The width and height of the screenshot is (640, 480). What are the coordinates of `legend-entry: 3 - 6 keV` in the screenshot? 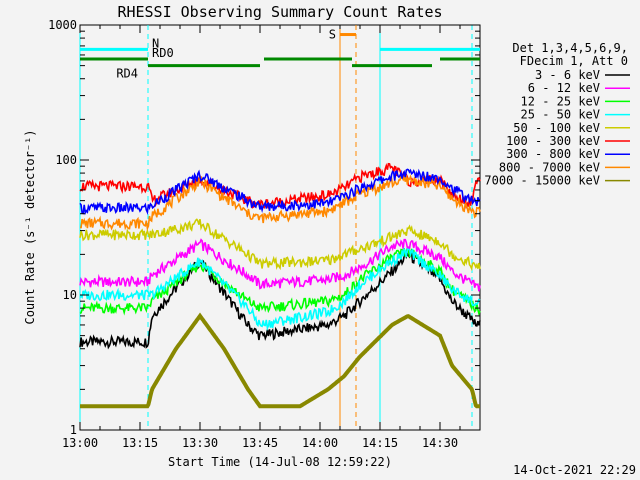 It's located at (567, 75).